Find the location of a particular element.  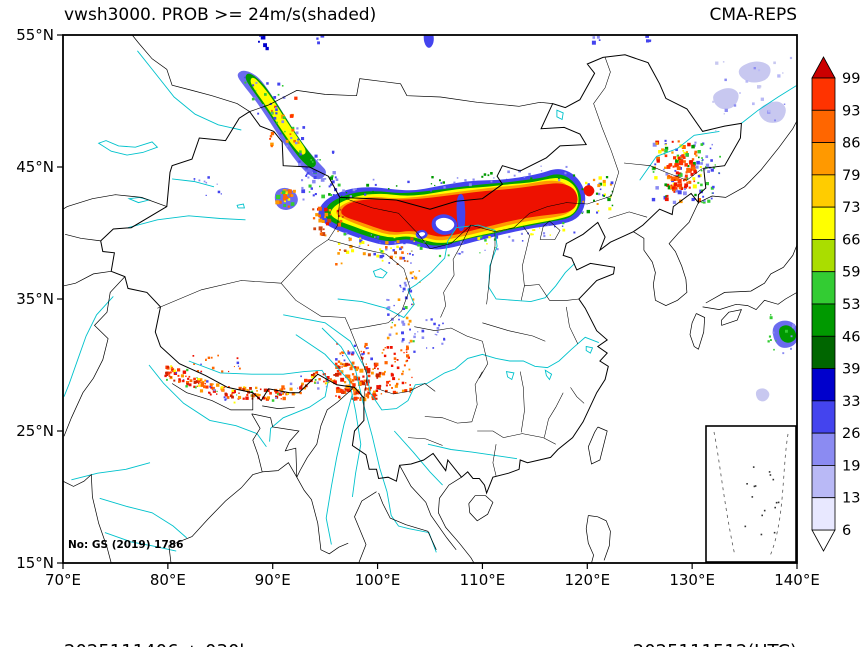

shaded-hengduan-north-specks is located at coordinates (354, 353).